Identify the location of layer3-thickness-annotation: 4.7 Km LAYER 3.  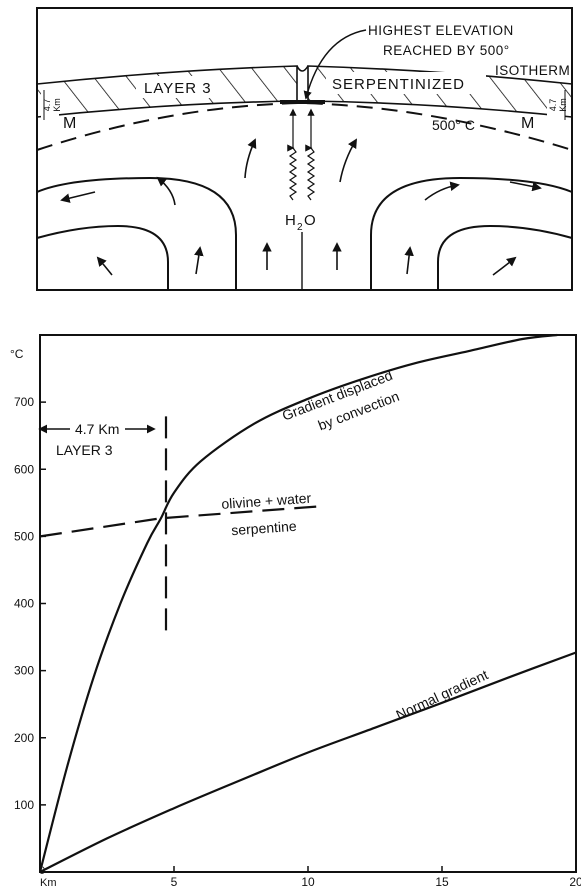
(97, 439).